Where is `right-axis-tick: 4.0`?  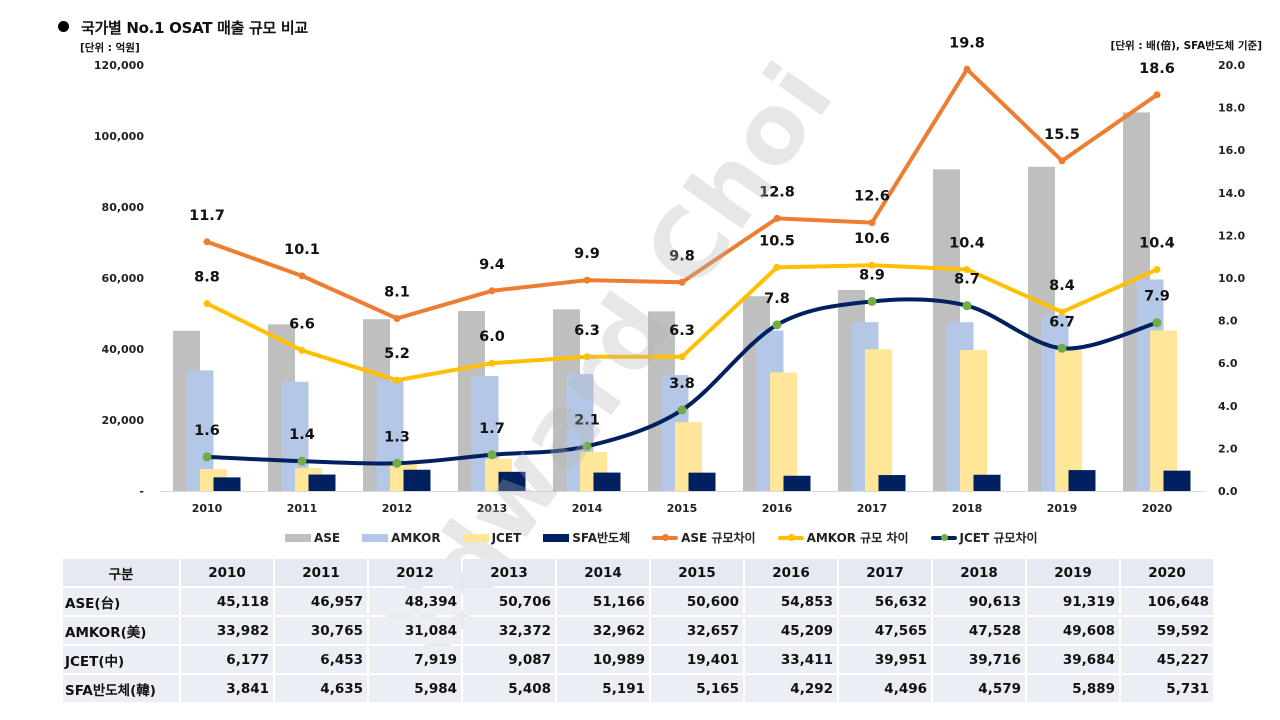 right-axis-tick: 4.0 is located at coordinates (1228, 406).